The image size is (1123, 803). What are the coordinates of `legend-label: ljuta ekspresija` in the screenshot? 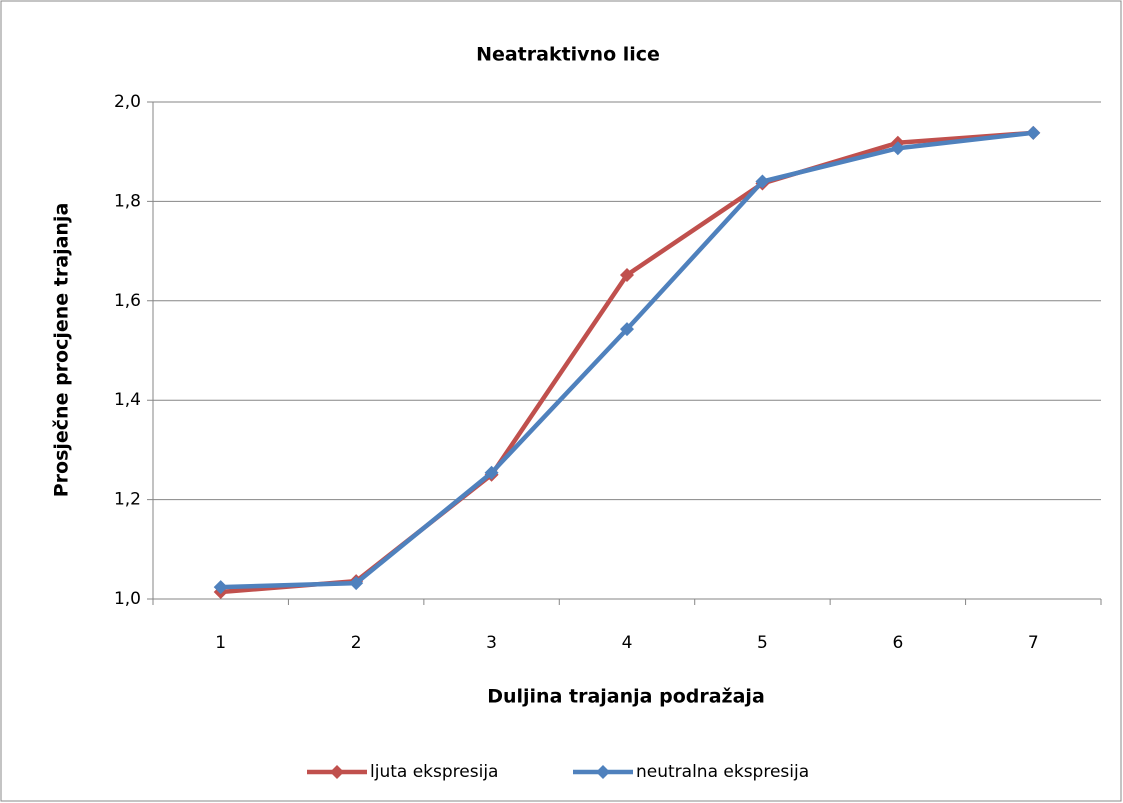 It's located at (434, 772).